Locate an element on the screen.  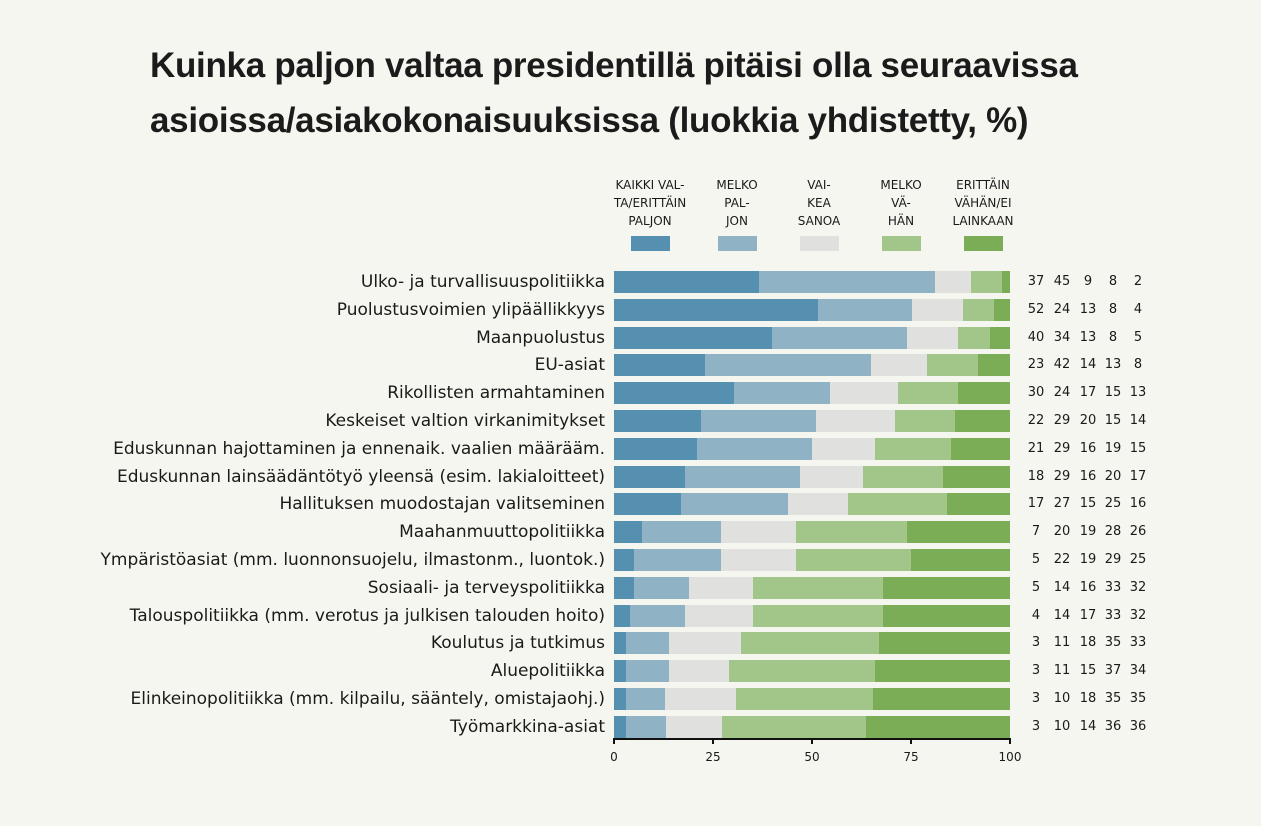
value-label: 42 is located at coordinates (1062, 365).